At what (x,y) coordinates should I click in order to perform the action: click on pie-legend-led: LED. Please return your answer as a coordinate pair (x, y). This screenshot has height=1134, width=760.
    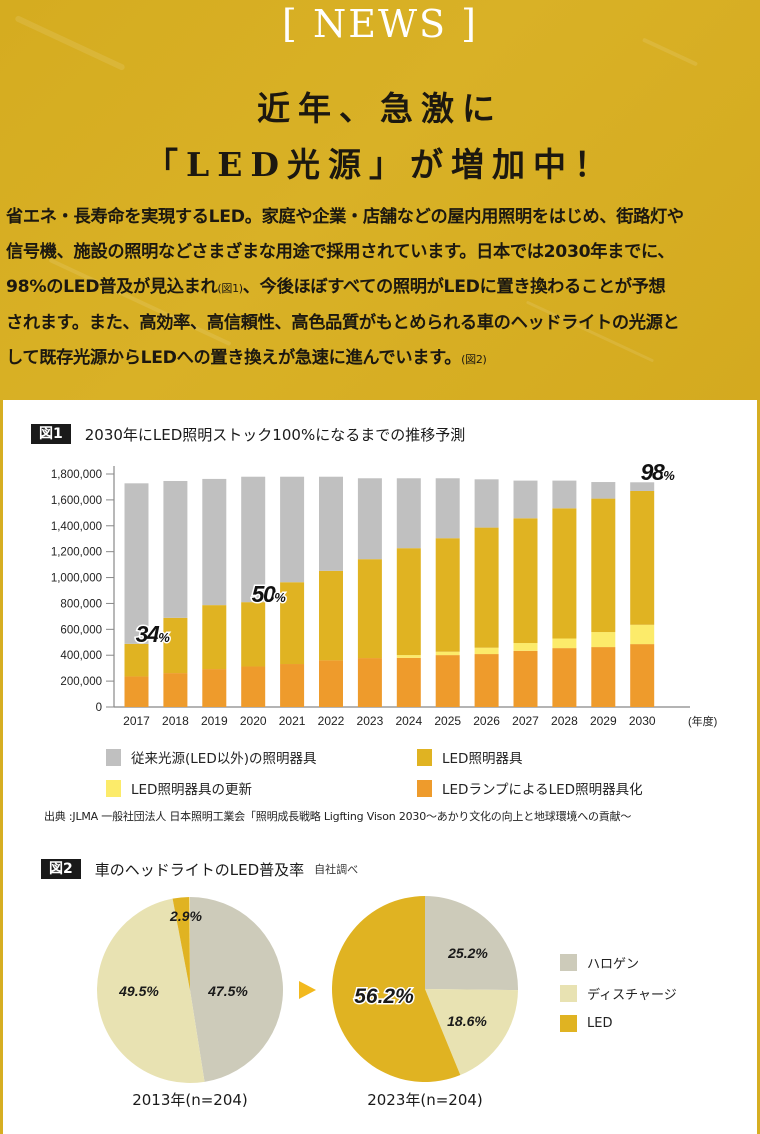
    Looking at the image, I should click on (586, 1023).